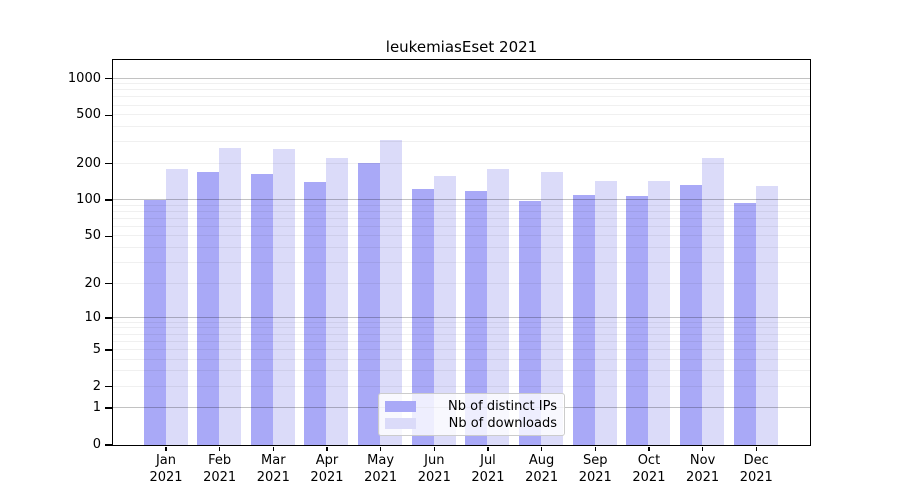  What do you see at coordinates (649, 469) in the screenshot?
I see `x-tick-label-Oct-2021: Oct 2021` at bounding box center [649, 469].